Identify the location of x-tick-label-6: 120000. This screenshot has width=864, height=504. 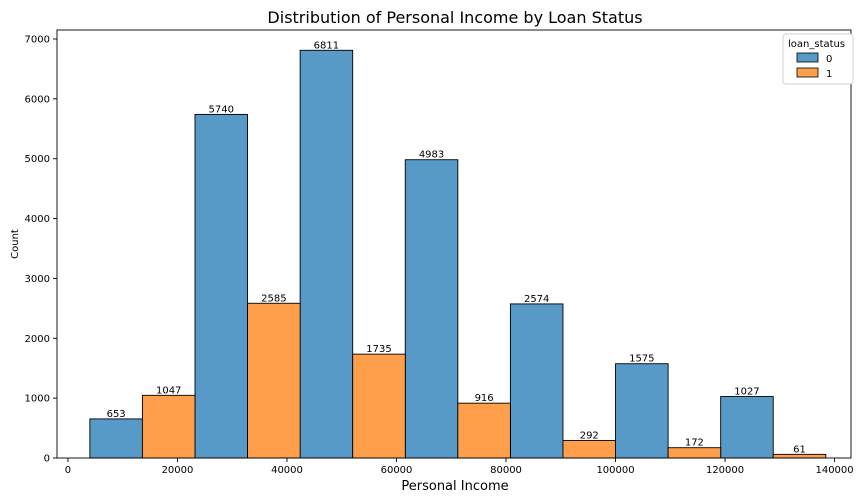
(725, 470).